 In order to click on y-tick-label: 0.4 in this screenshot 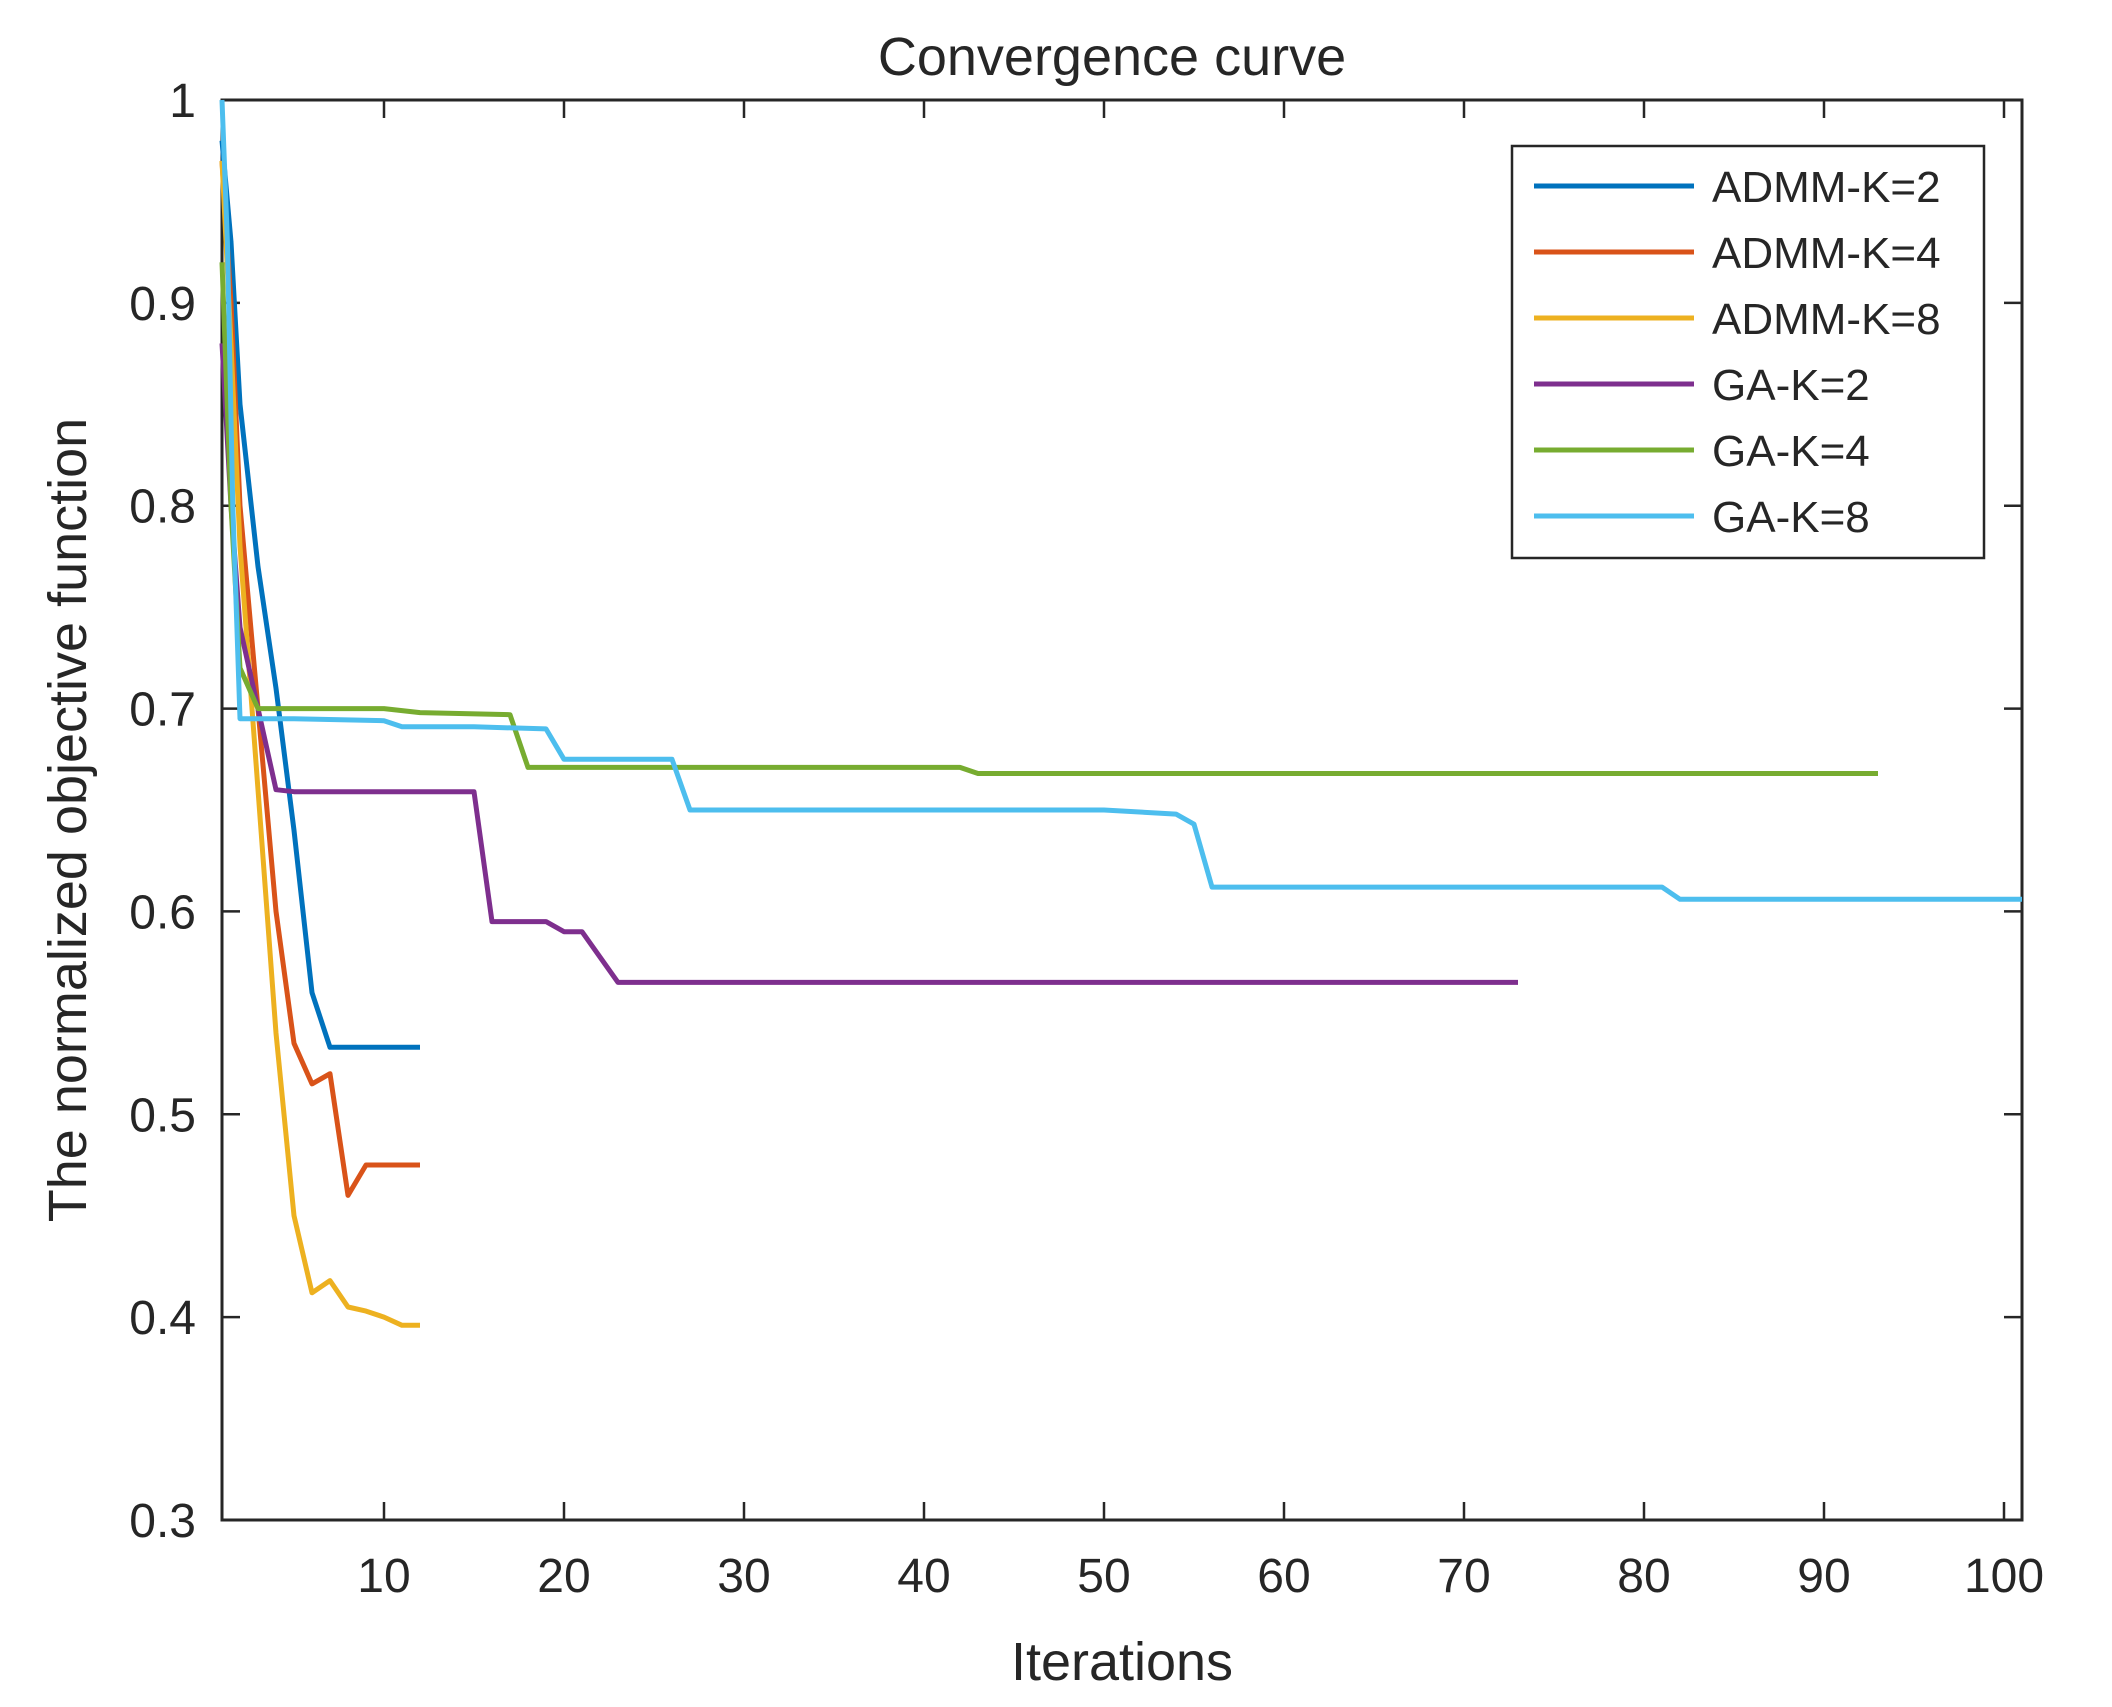, I will do `click(162, 1318)`.